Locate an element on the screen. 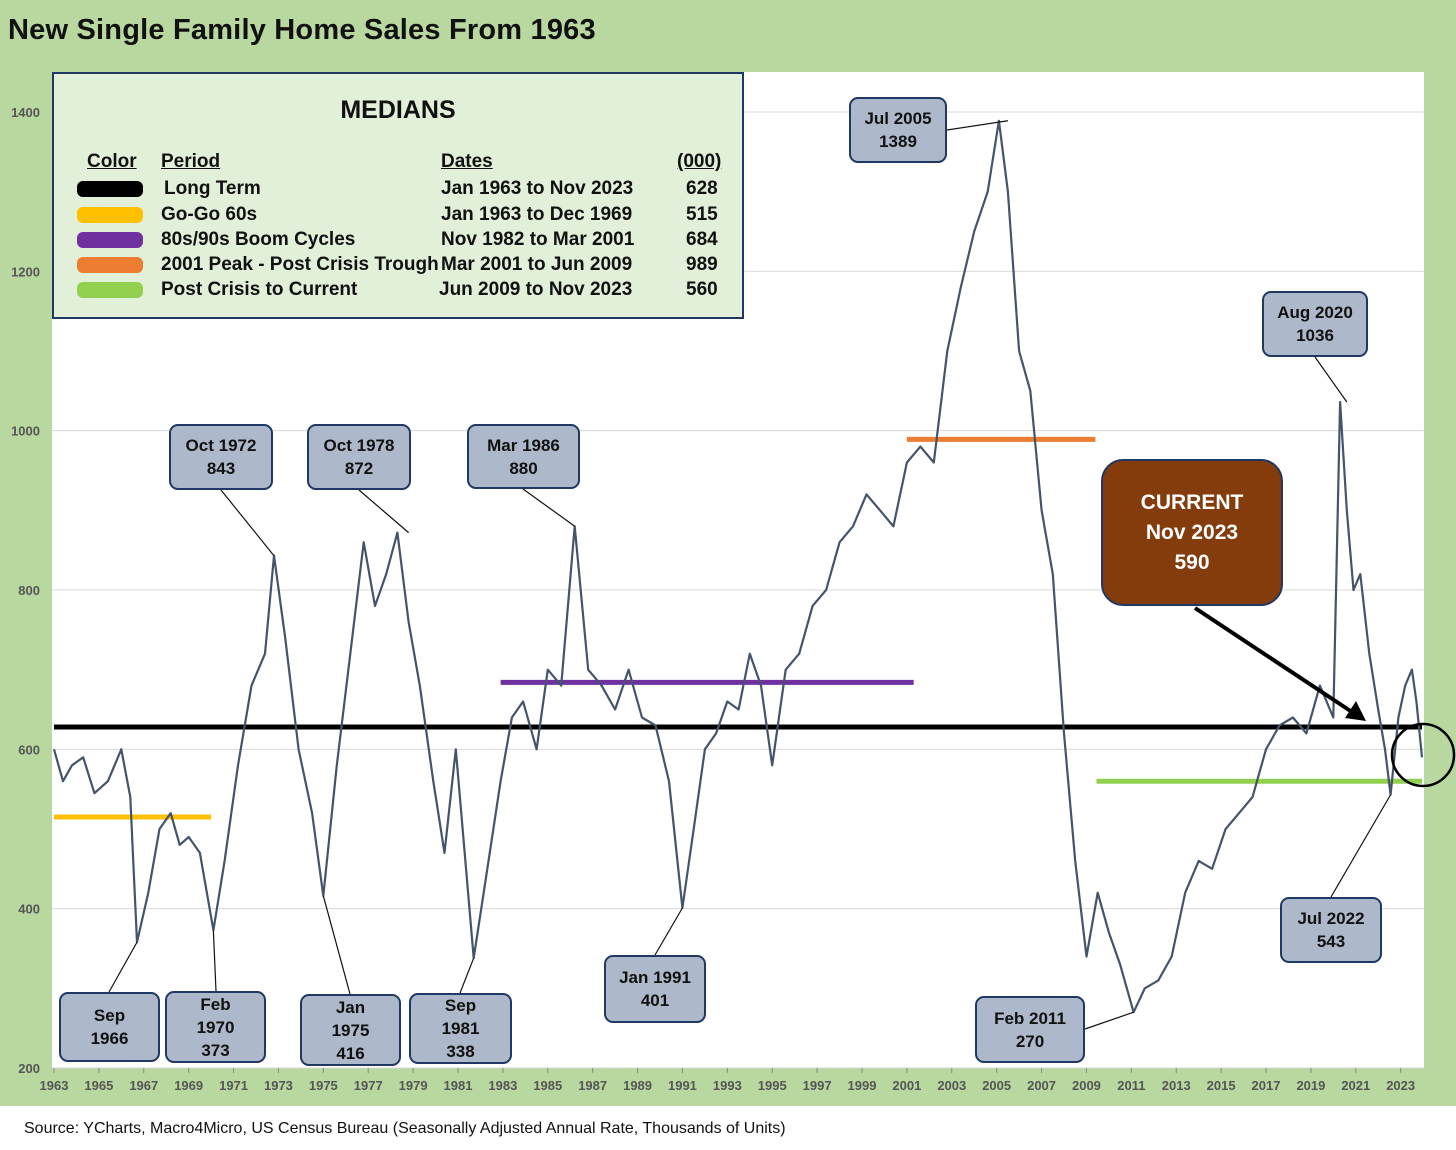  x-tick-label: 1991 is located at coordinates (682, 1085).